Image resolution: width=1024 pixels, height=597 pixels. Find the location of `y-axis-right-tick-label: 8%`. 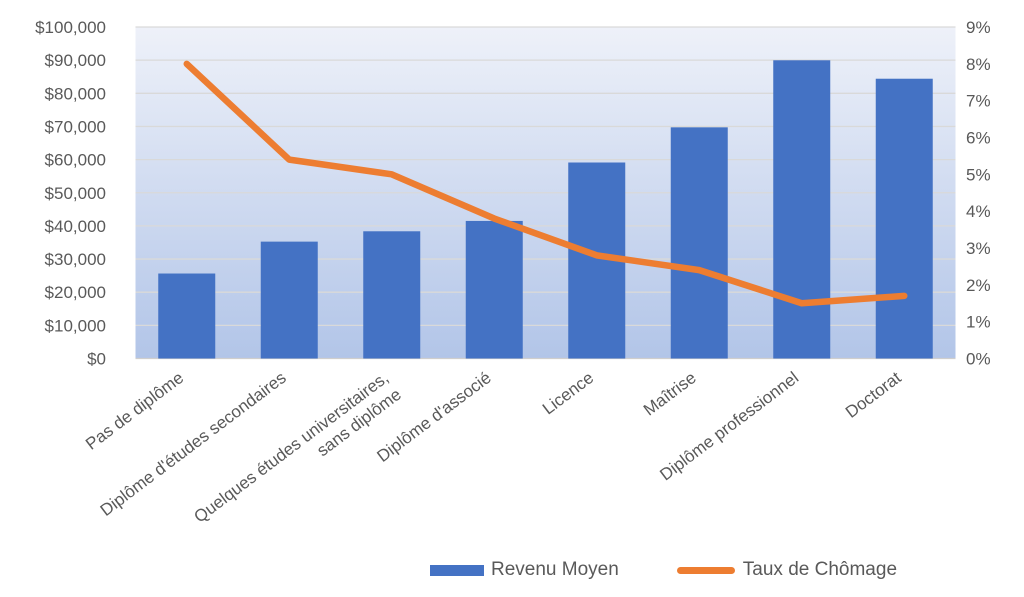

y-axis-right-tick-label: 8% is located at coordinates (978, 64).